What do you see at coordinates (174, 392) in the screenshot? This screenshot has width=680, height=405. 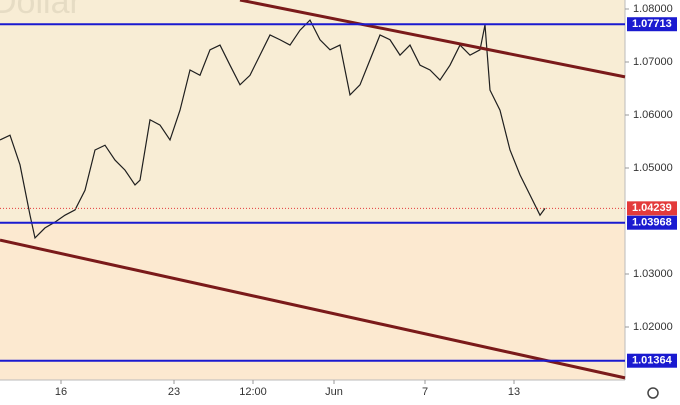 I see `x-tick-label: 23` at bounding box center [174, 392].